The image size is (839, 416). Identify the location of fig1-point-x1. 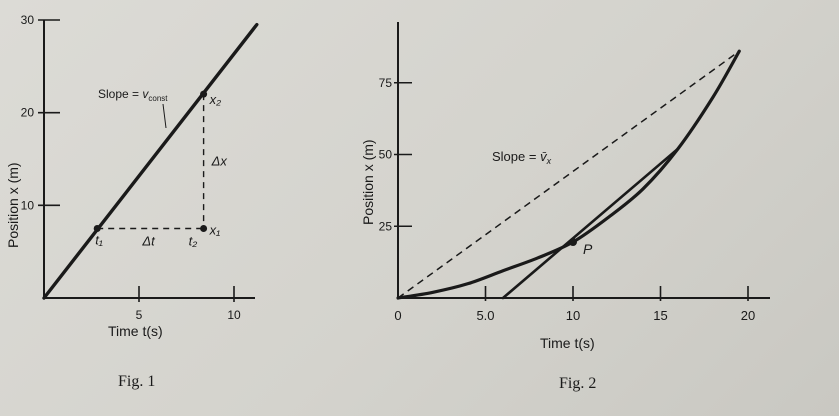
(204, 228).